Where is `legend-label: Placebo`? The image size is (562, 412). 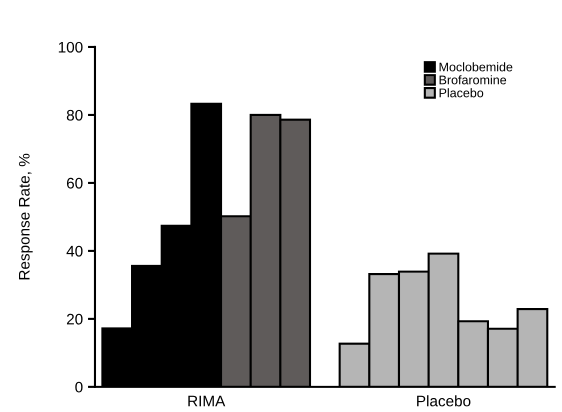 legend-label: Placebo is located at coordinates (462, 93).